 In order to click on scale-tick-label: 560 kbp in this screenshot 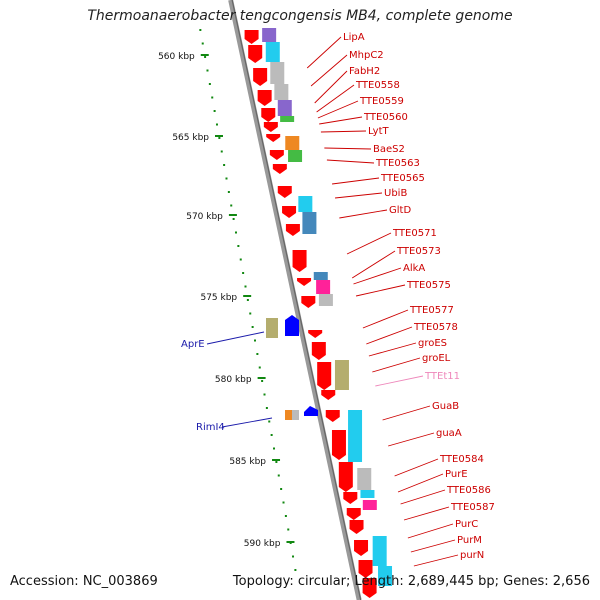, I will do `click(176, 57)`.